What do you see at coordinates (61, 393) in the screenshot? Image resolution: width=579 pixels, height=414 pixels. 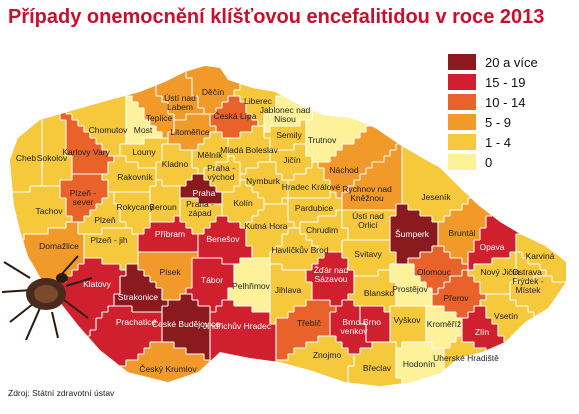 I see `source-note: Zdroj: Státní zdravotní ústav` at bounding box center [61, 393].